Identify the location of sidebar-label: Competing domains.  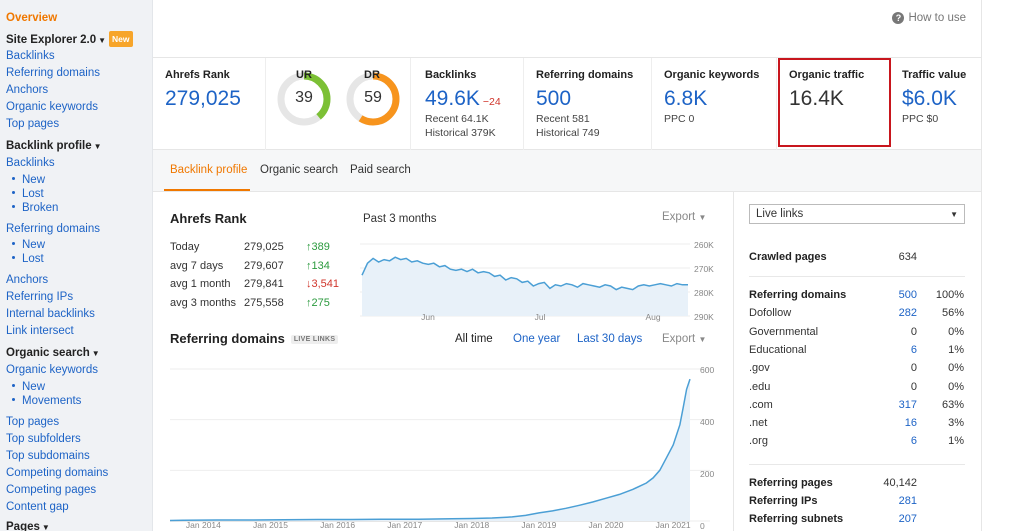
(57, 473).